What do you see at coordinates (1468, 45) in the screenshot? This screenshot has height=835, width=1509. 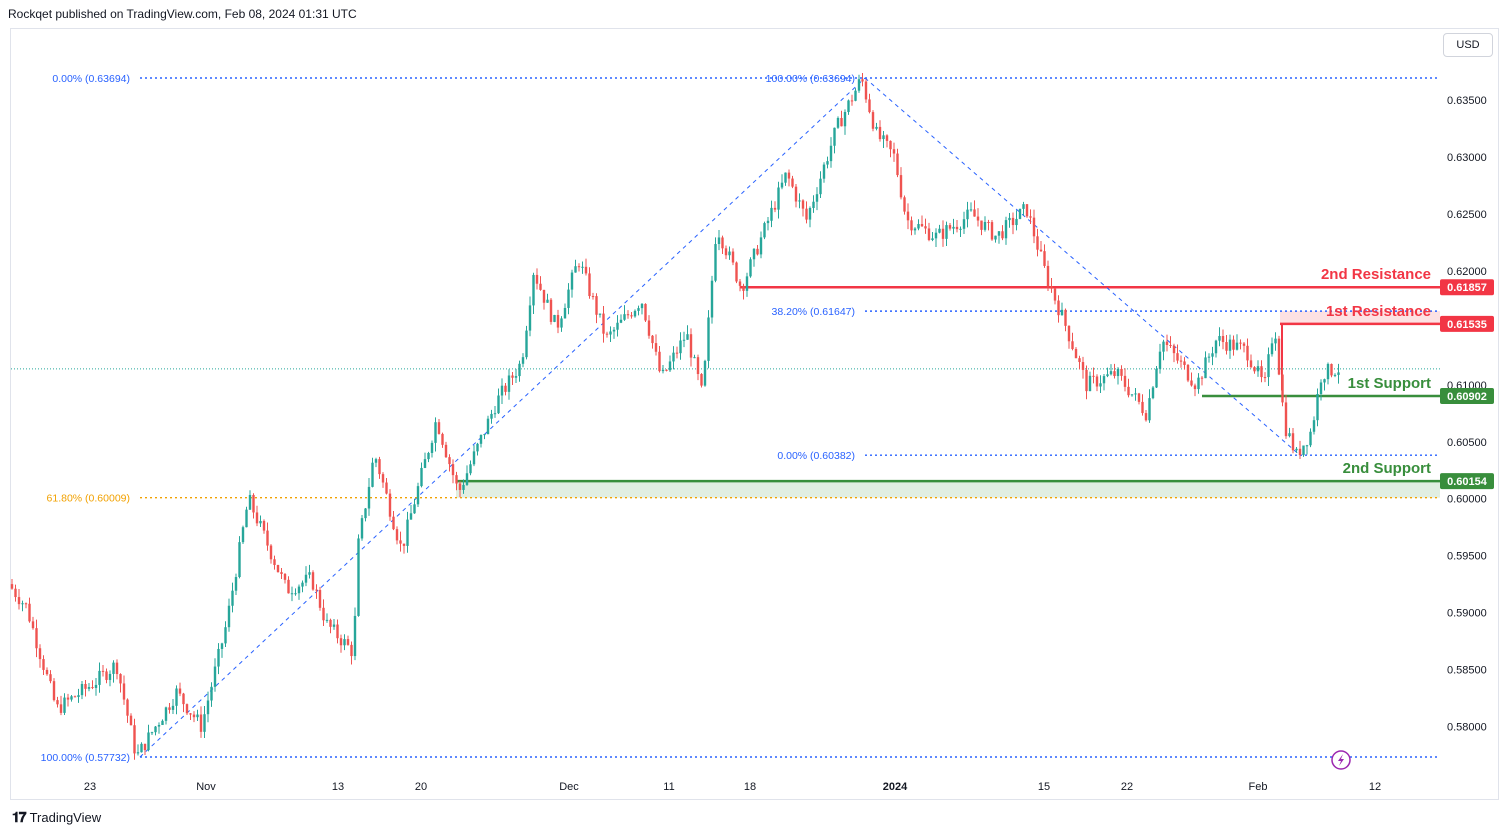 I see `currency-selector: USD` at bounding box center [1468, 45].